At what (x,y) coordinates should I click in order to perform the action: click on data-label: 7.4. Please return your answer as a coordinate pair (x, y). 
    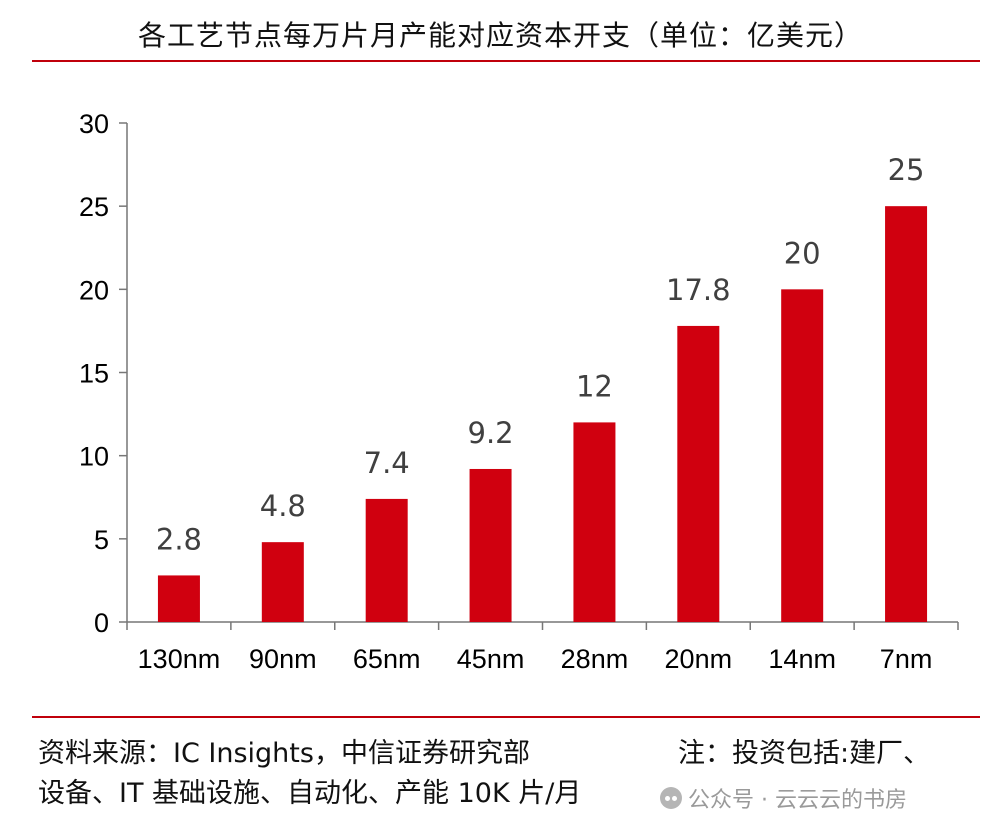
    Looking at the image, I should click on (387, 463).